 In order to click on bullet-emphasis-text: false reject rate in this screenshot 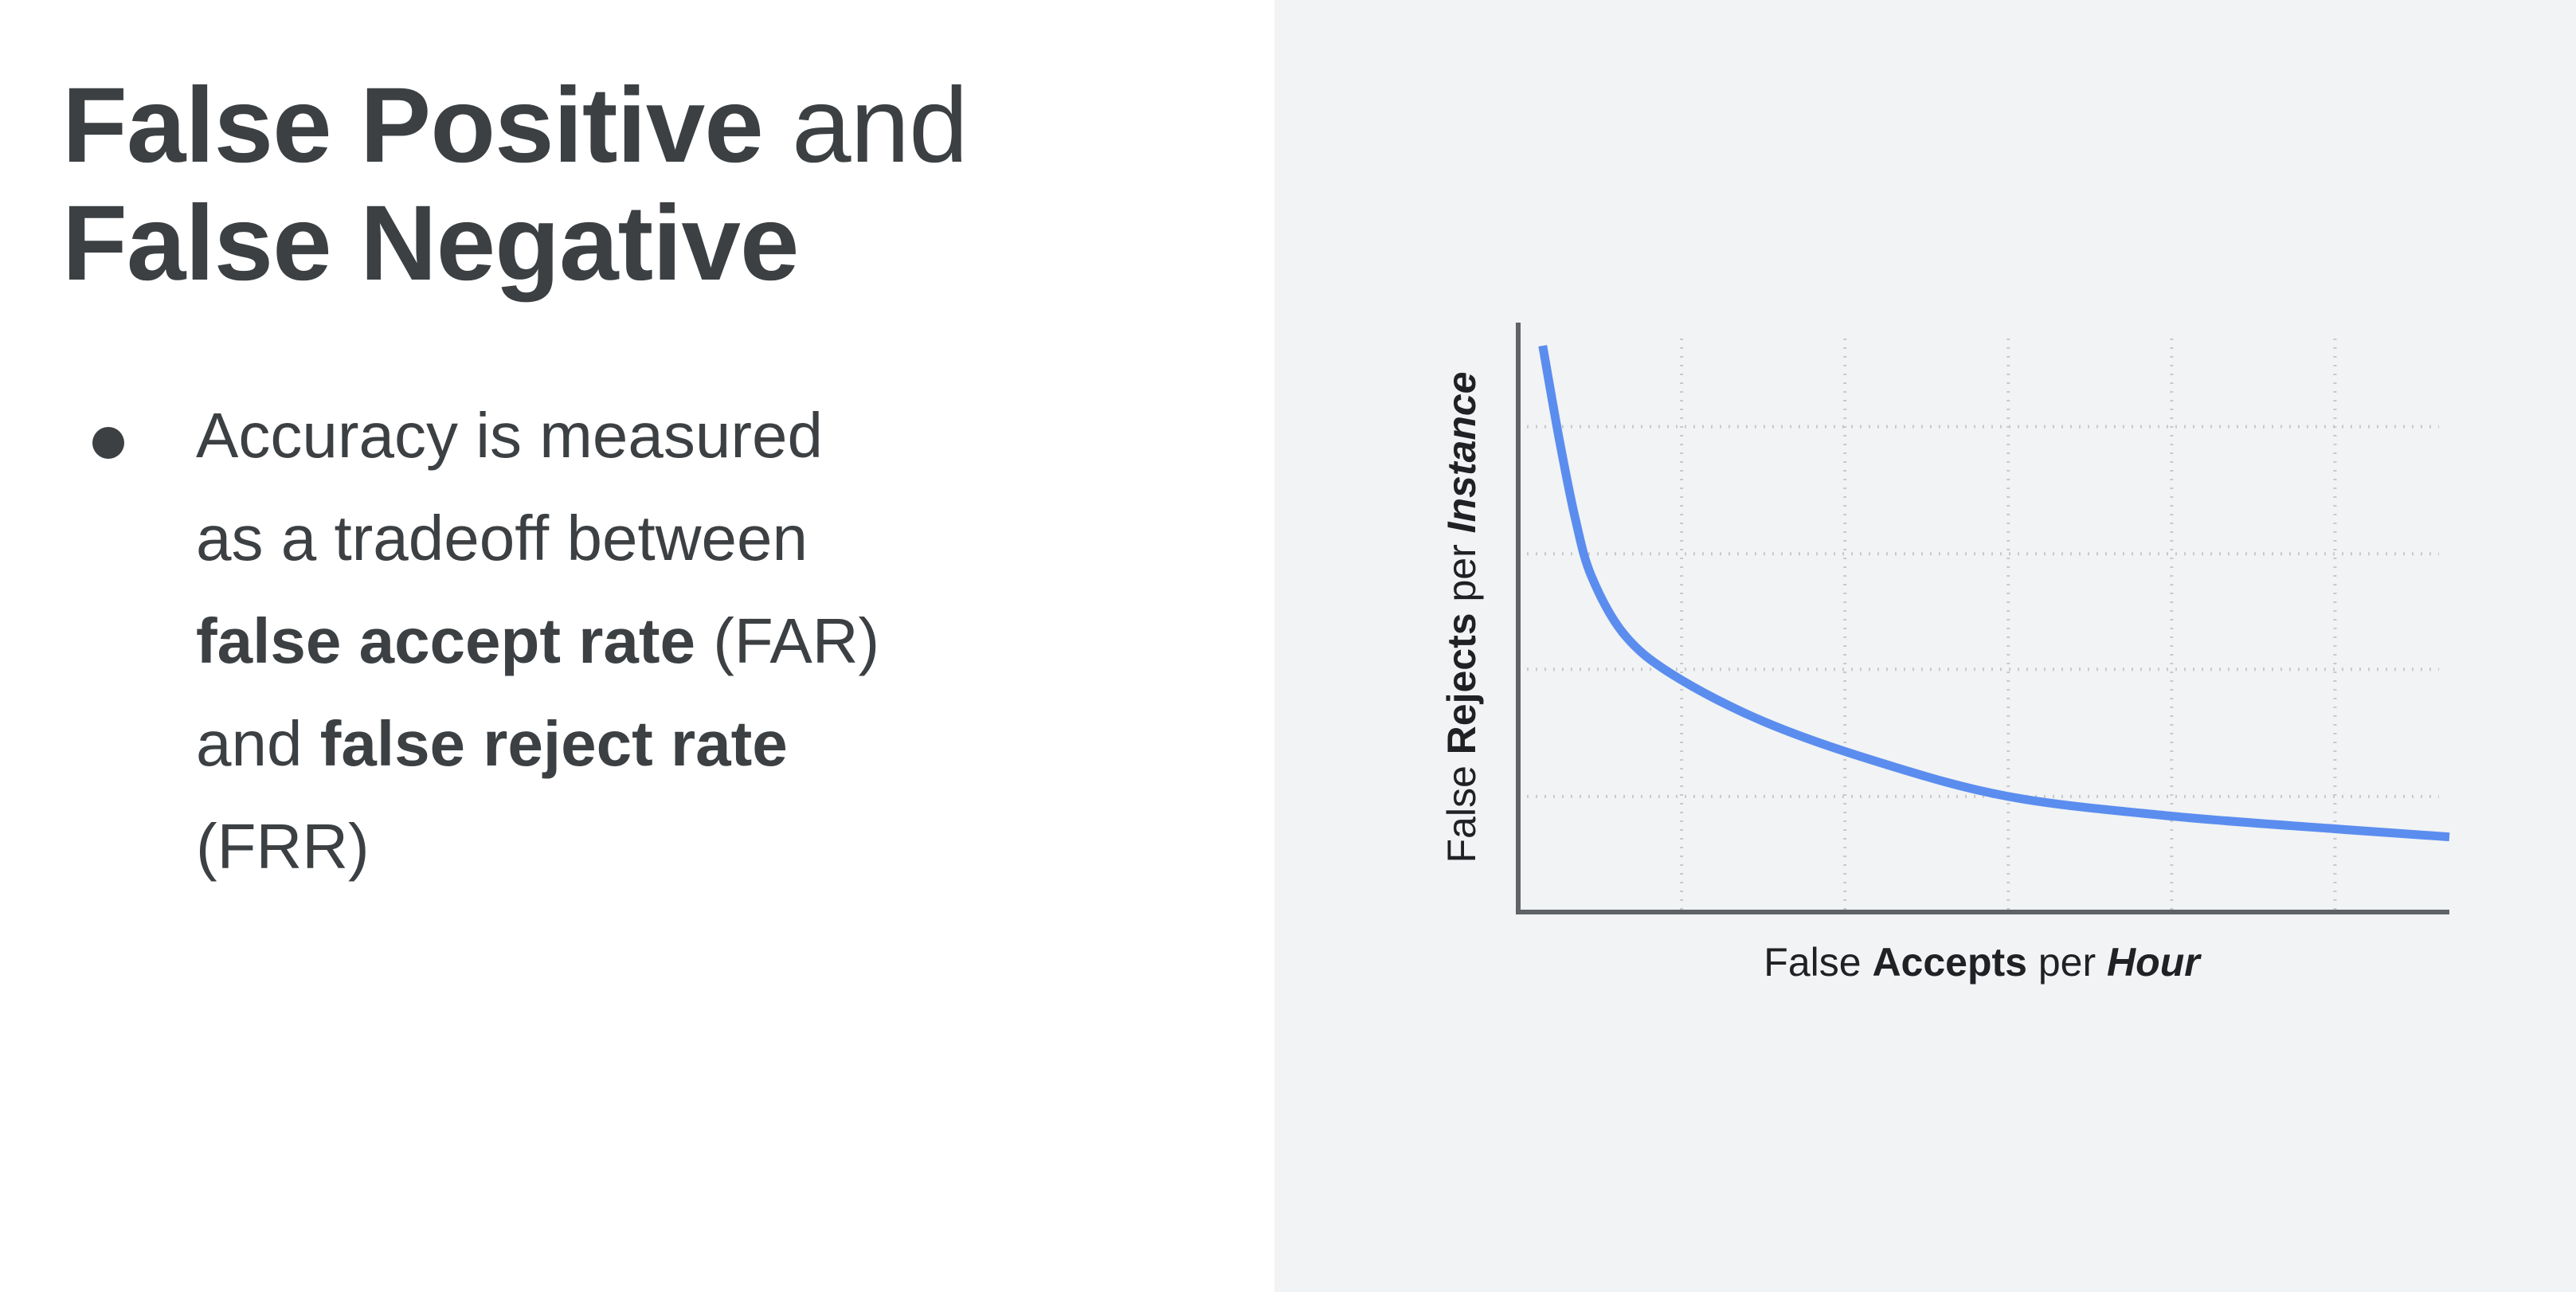, I will do `click(553, 743)`.